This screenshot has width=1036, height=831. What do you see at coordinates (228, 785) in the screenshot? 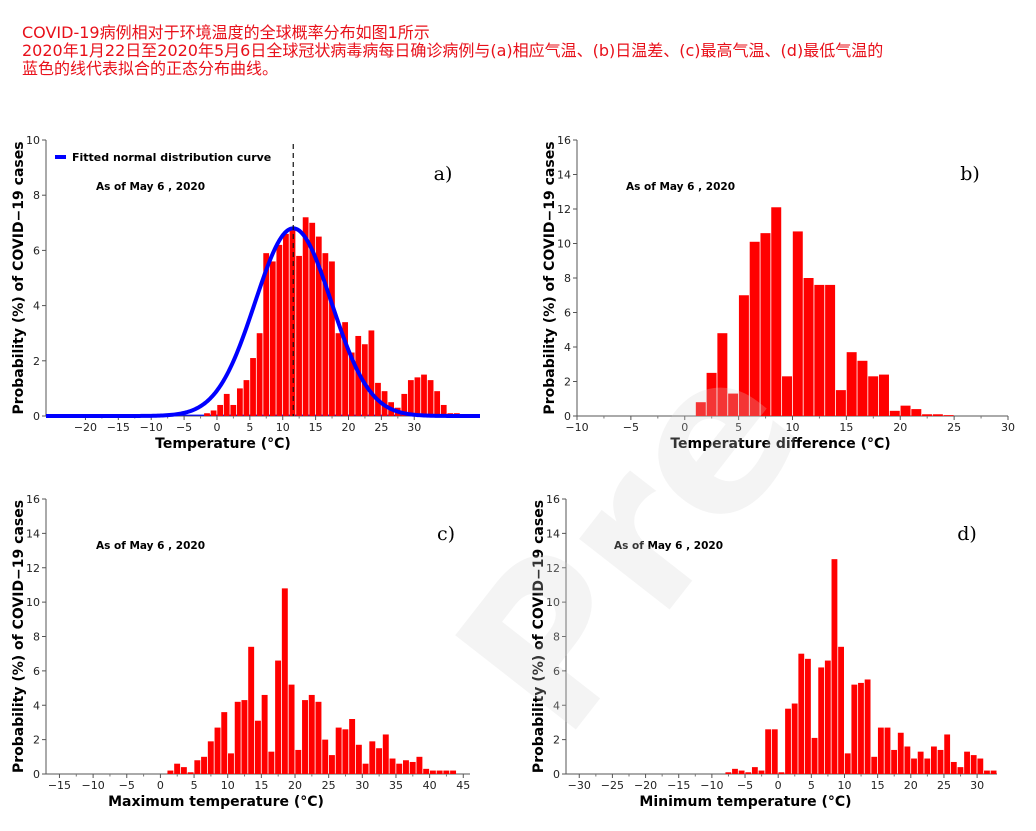
I see `x-tick-label: 10` at bounding box center [228, 785].